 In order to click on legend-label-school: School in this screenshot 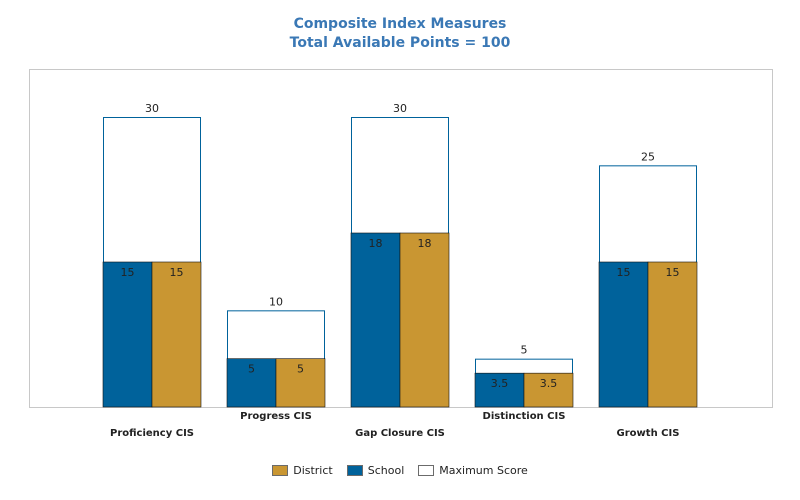, I will do `click(386, 470)`.